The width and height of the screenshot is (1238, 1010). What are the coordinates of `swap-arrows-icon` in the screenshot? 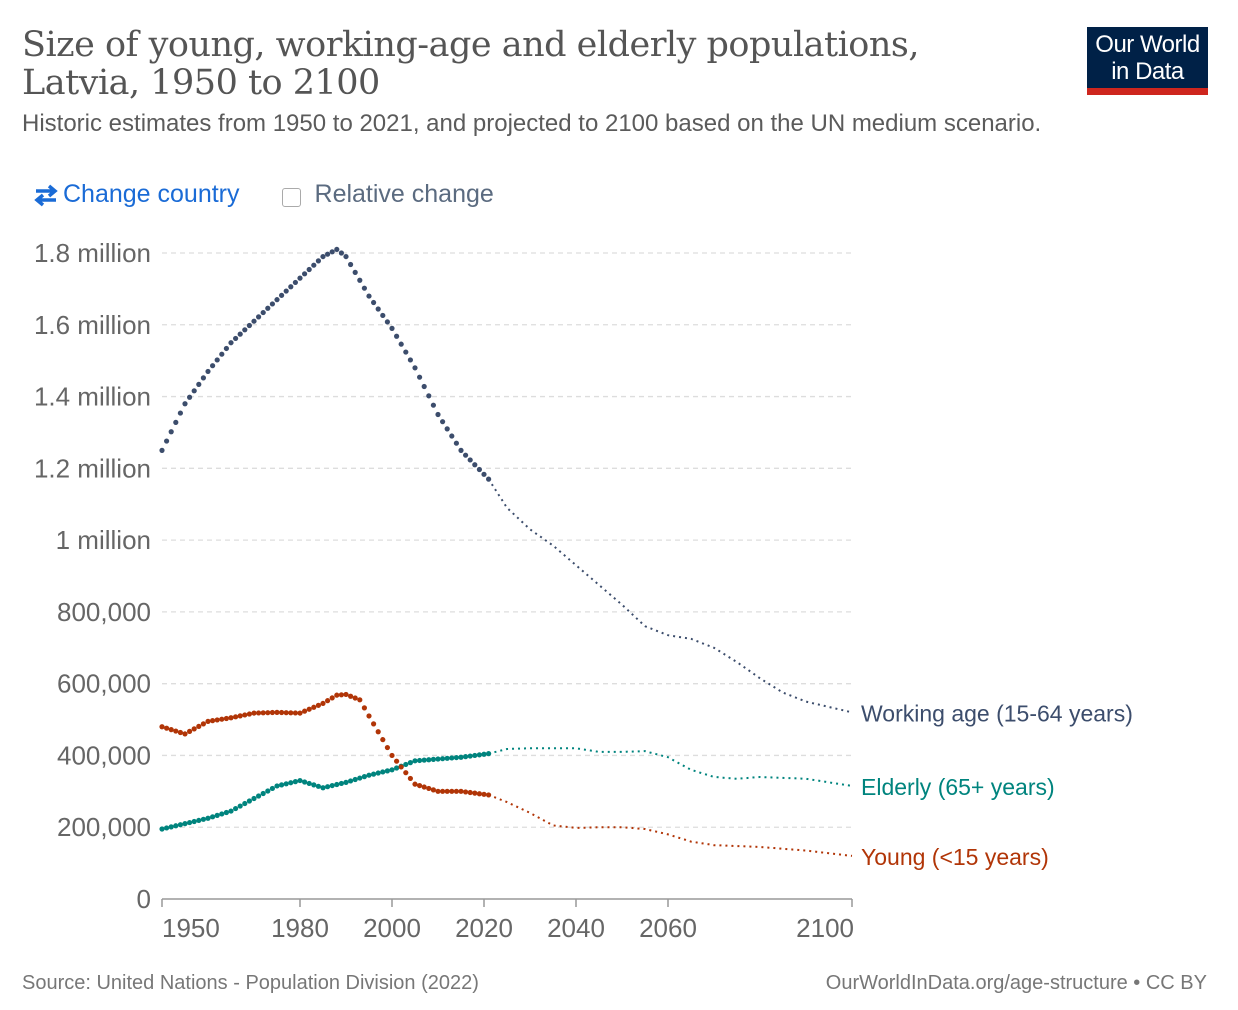 It's located at (46, 195).